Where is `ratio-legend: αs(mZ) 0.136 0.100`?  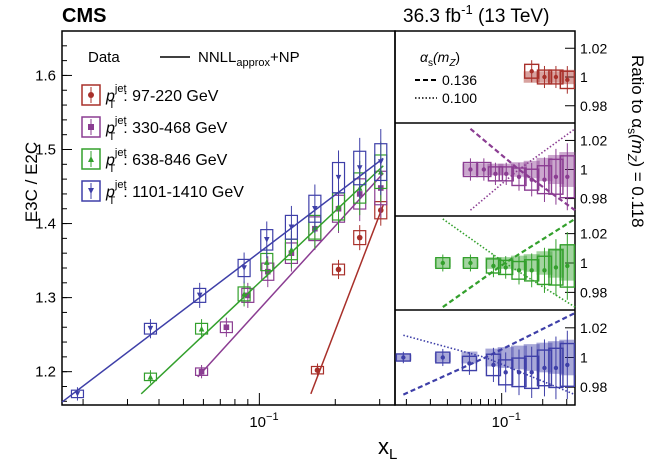 ratio-legend: αs(mZ) 0.136 0.100 is located at coordinates (446, 77).